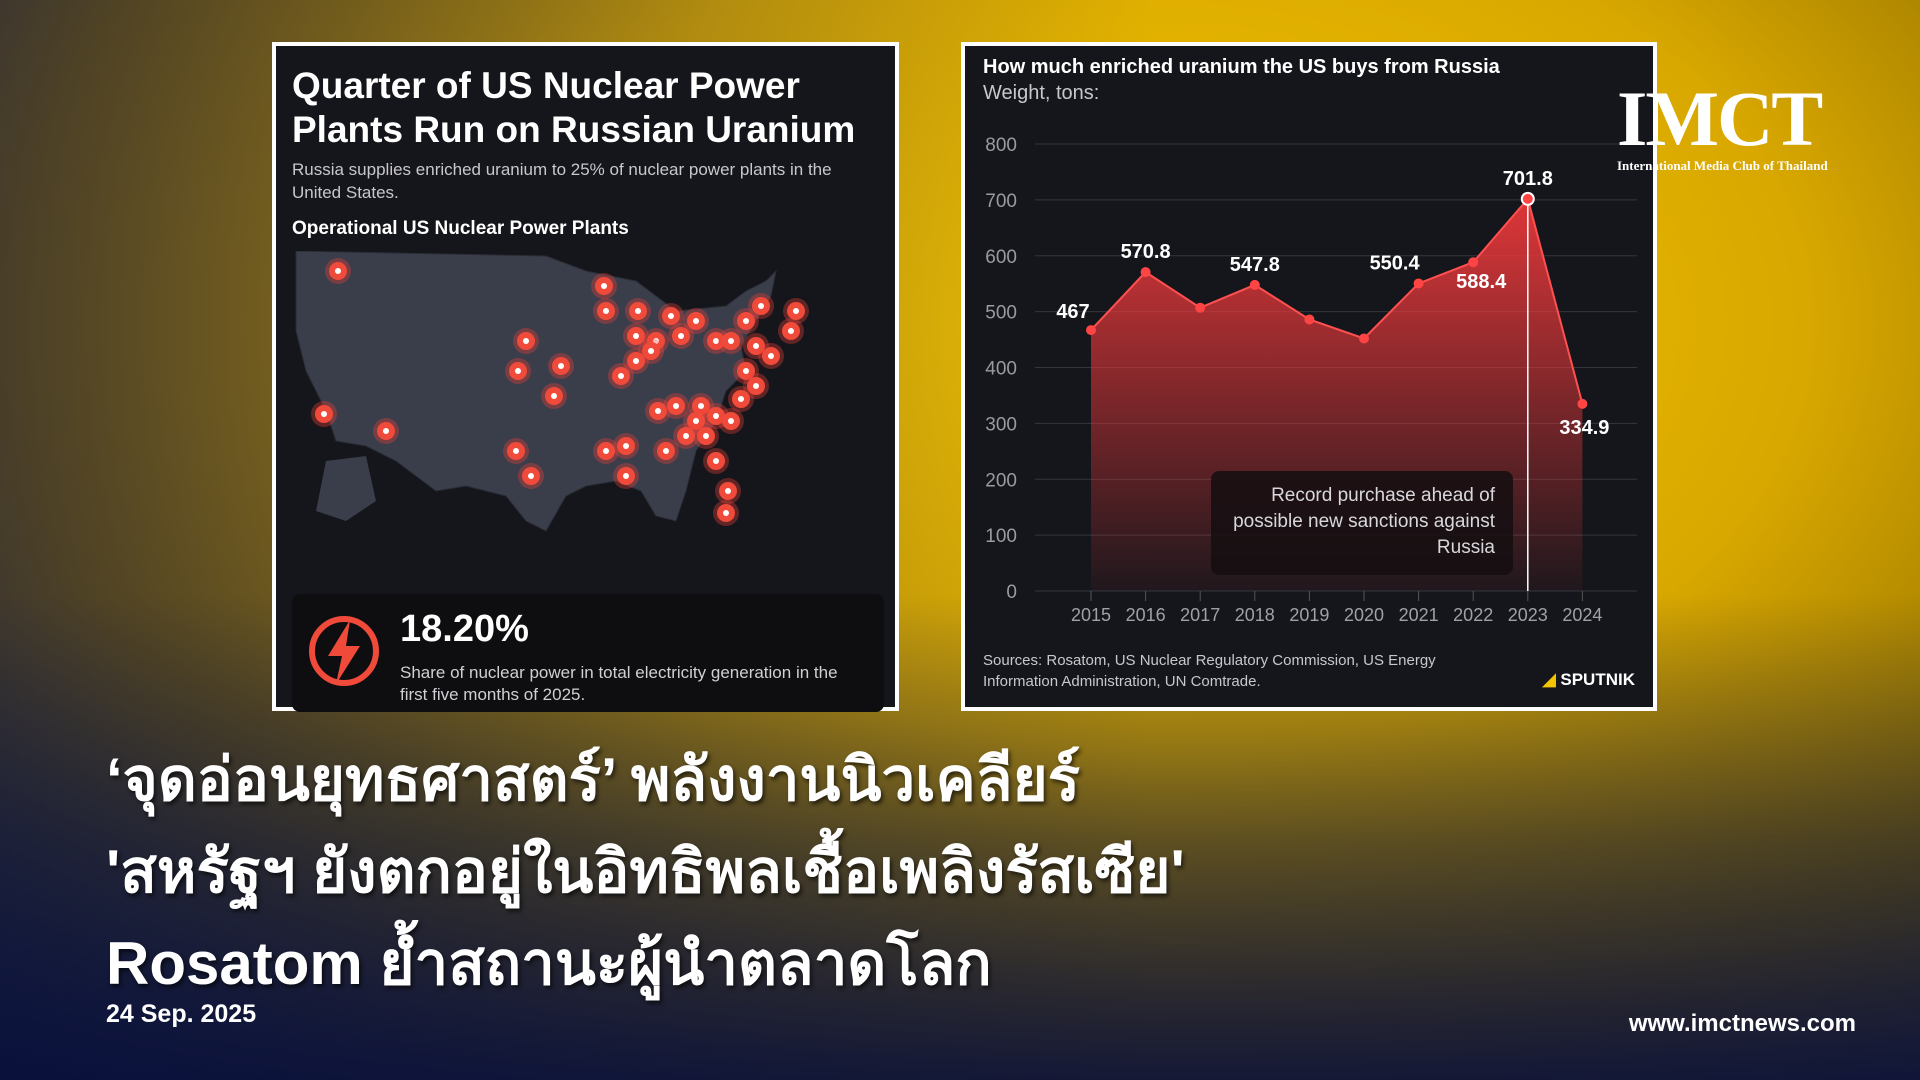 The width and height of the screenshot is (1920, 1080). What do you see at coordinates (1001, 536) in the screenshot?
I see `y-tick-label: 100` at bounding box center [1001, 536].